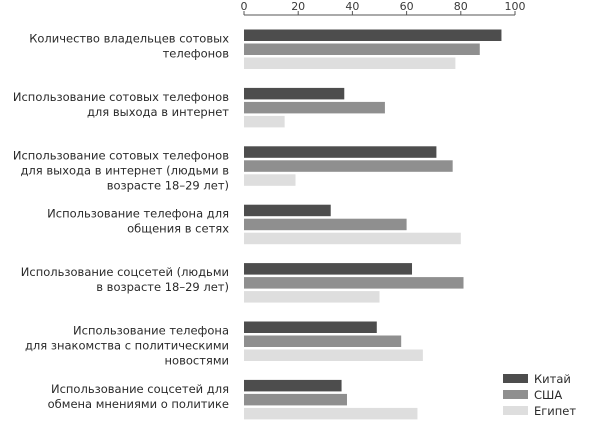  Describe the element at coordinates (129, 46) in the screenshot. I see `category-label: Количество владельцев сотовых телефонов` at that location.